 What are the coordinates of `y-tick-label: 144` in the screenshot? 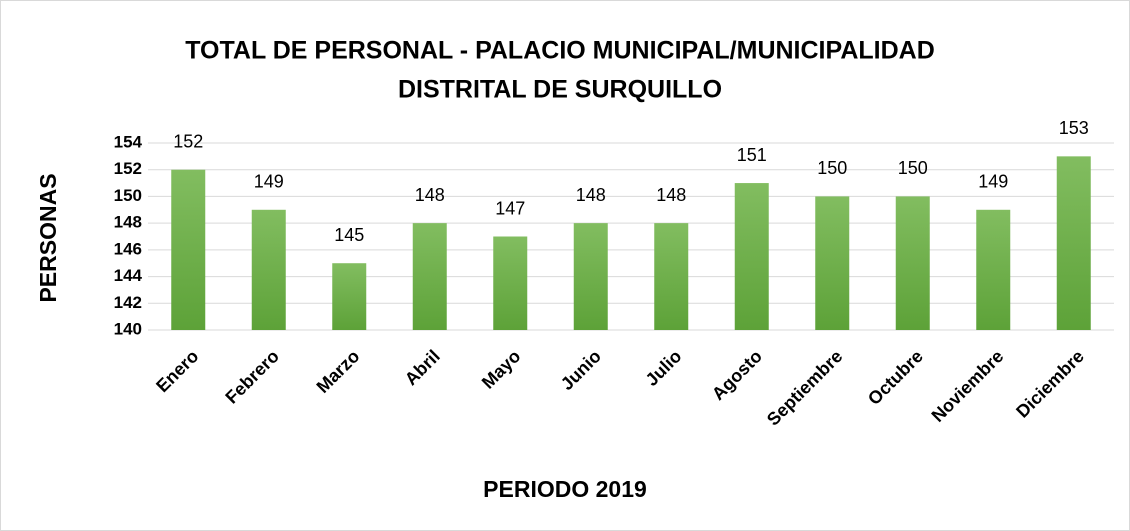 It's located at (128, 275).